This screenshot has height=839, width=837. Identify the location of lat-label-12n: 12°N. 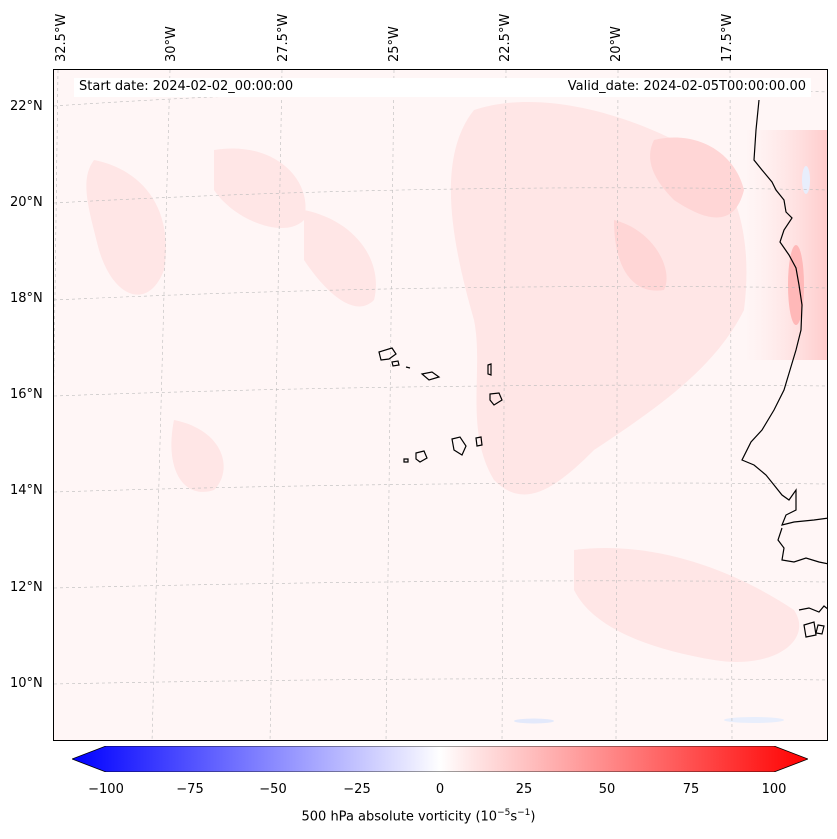
(26, 587).